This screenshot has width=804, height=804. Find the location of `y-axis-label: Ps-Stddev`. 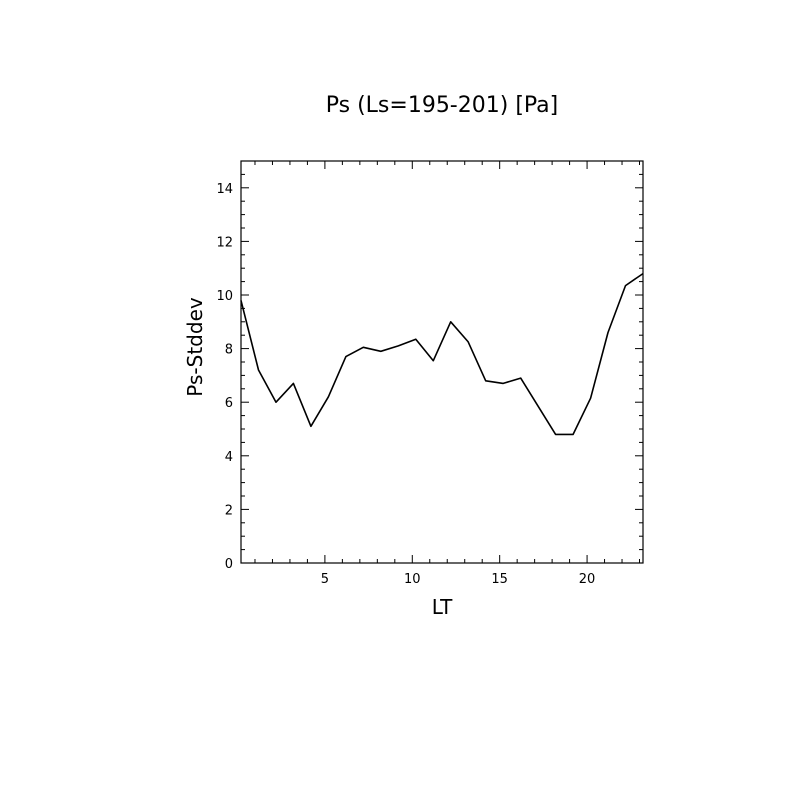

y-axis-label: Ps-Stddev is located at coordinates (195, 347).